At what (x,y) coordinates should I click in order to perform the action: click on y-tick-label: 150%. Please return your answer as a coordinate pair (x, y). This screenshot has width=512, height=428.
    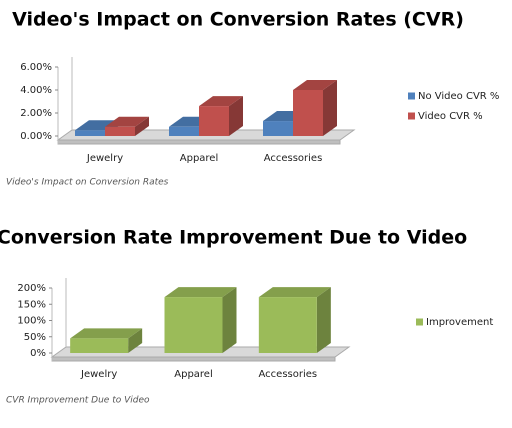
    Looking at the image, I should click on (31, 304).